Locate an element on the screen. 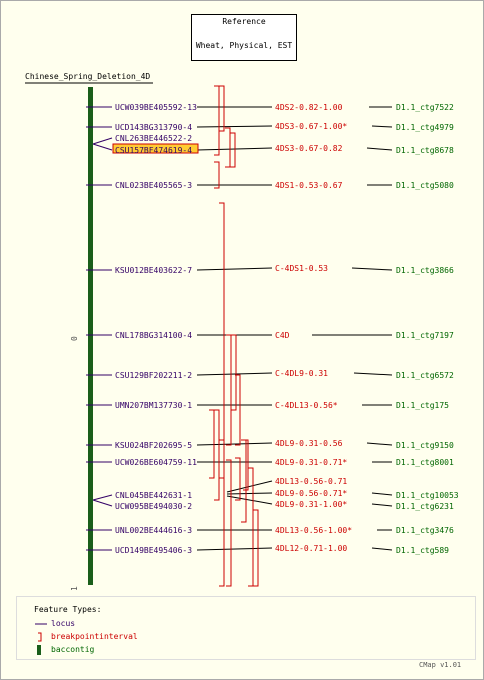  breakpoint-label: 4DL13-0.56-0.71 is located at coordinates (311, 481).